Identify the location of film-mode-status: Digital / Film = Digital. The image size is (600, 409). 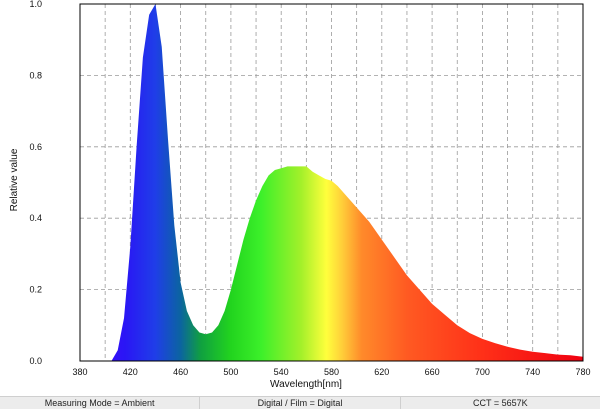
(300, 403).